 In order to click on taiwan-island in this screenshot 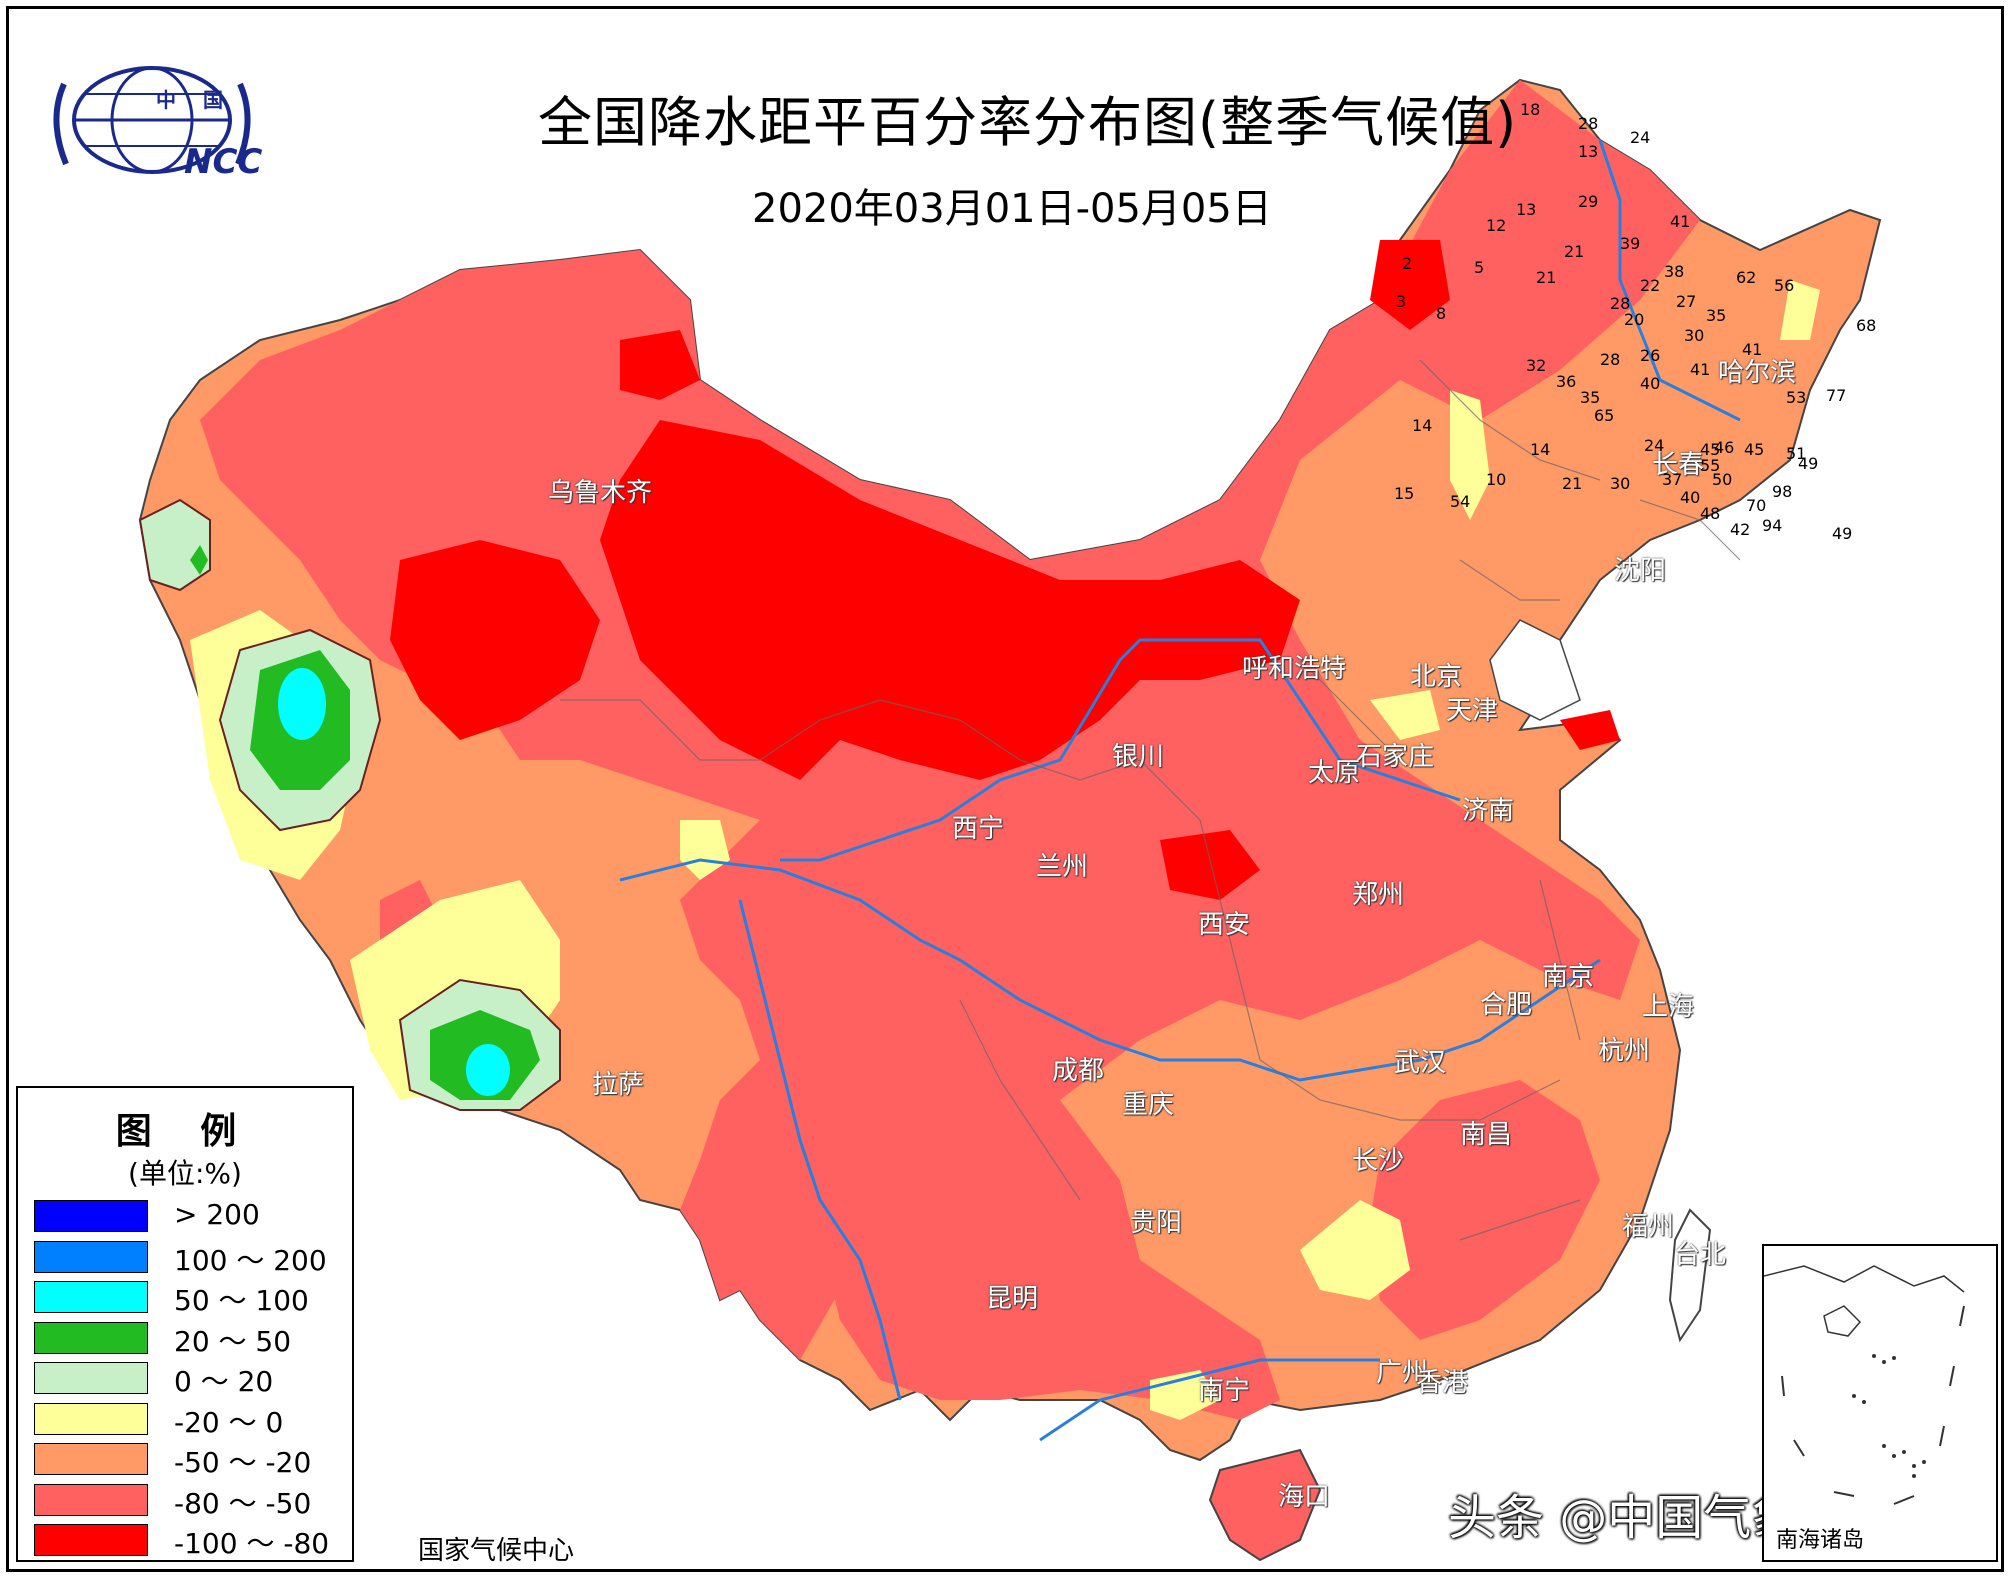, I will do `click(1690, 1275)`.